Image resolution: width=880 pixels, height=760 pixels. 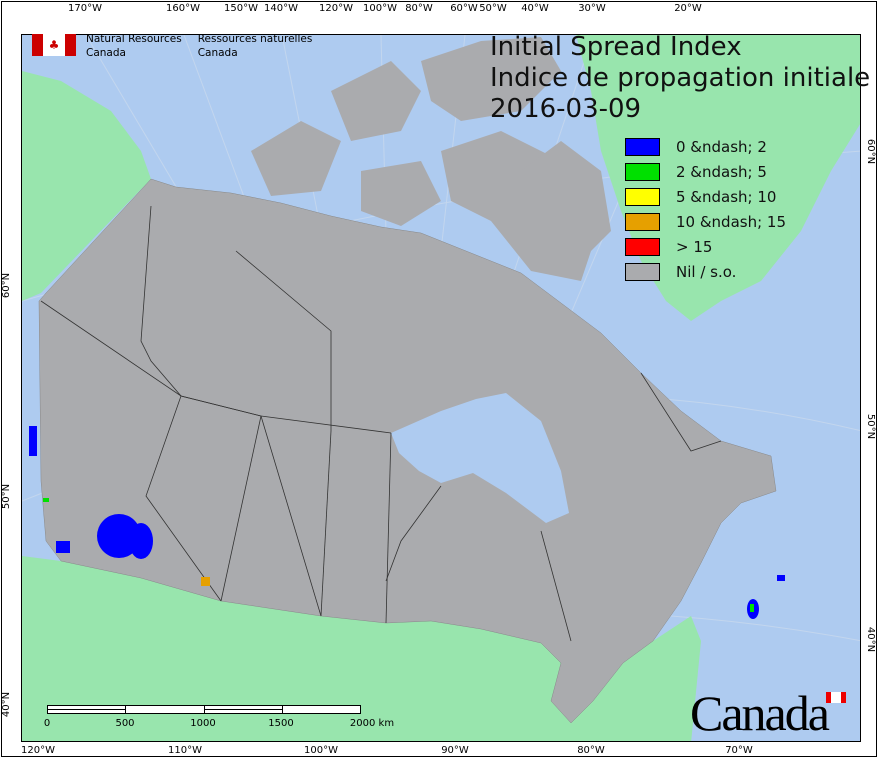 I want to click on title-date: 2016-03-09, so click(x=566, y=109).